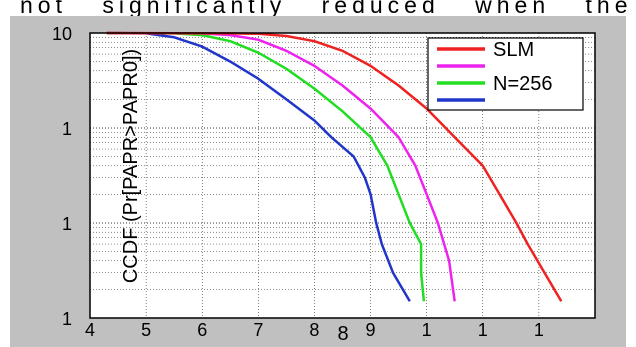  I want to click on x-tick-label: 9, so click(371, 330).